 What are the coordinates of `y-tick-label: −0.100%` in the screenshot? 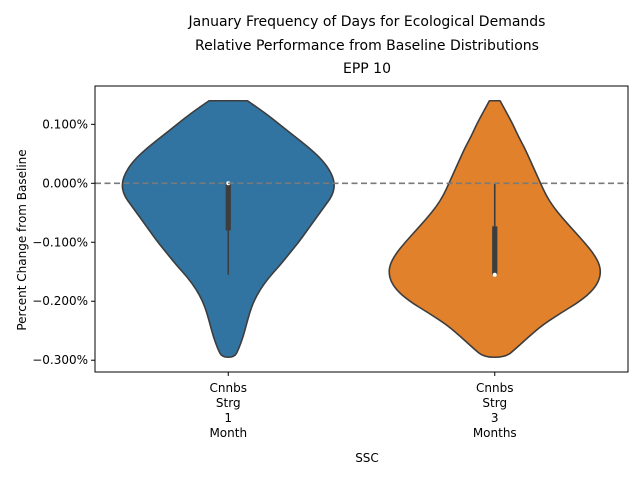 It's located at (60, 242).